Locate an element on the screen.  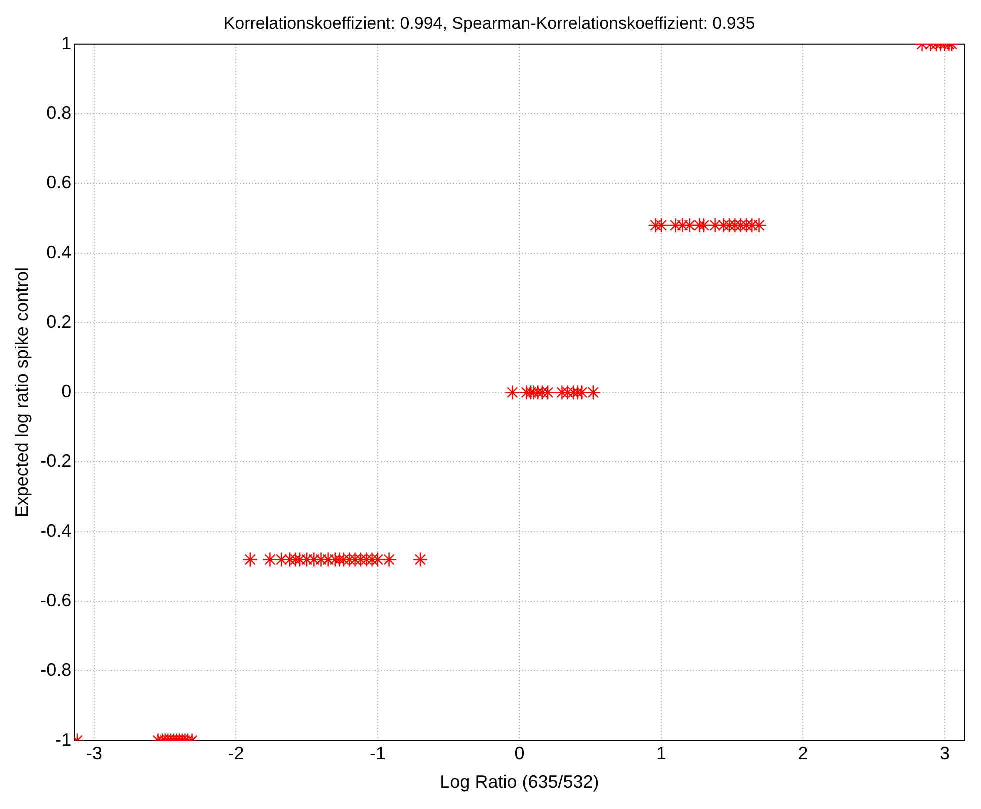
y-axis-title: Expected log ratio spike control is located at coordinates (22, 393).